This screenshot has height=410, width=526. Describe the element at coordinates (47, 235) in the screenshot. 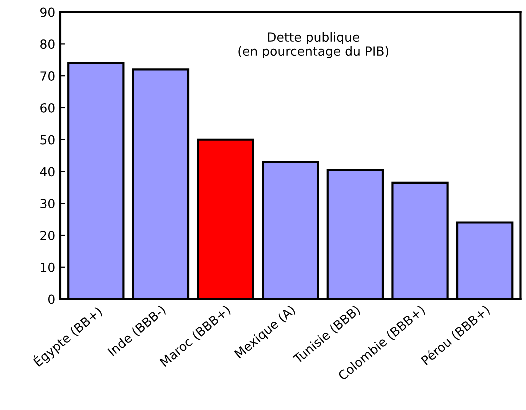

I see `y-tick-label: 20` at that location.